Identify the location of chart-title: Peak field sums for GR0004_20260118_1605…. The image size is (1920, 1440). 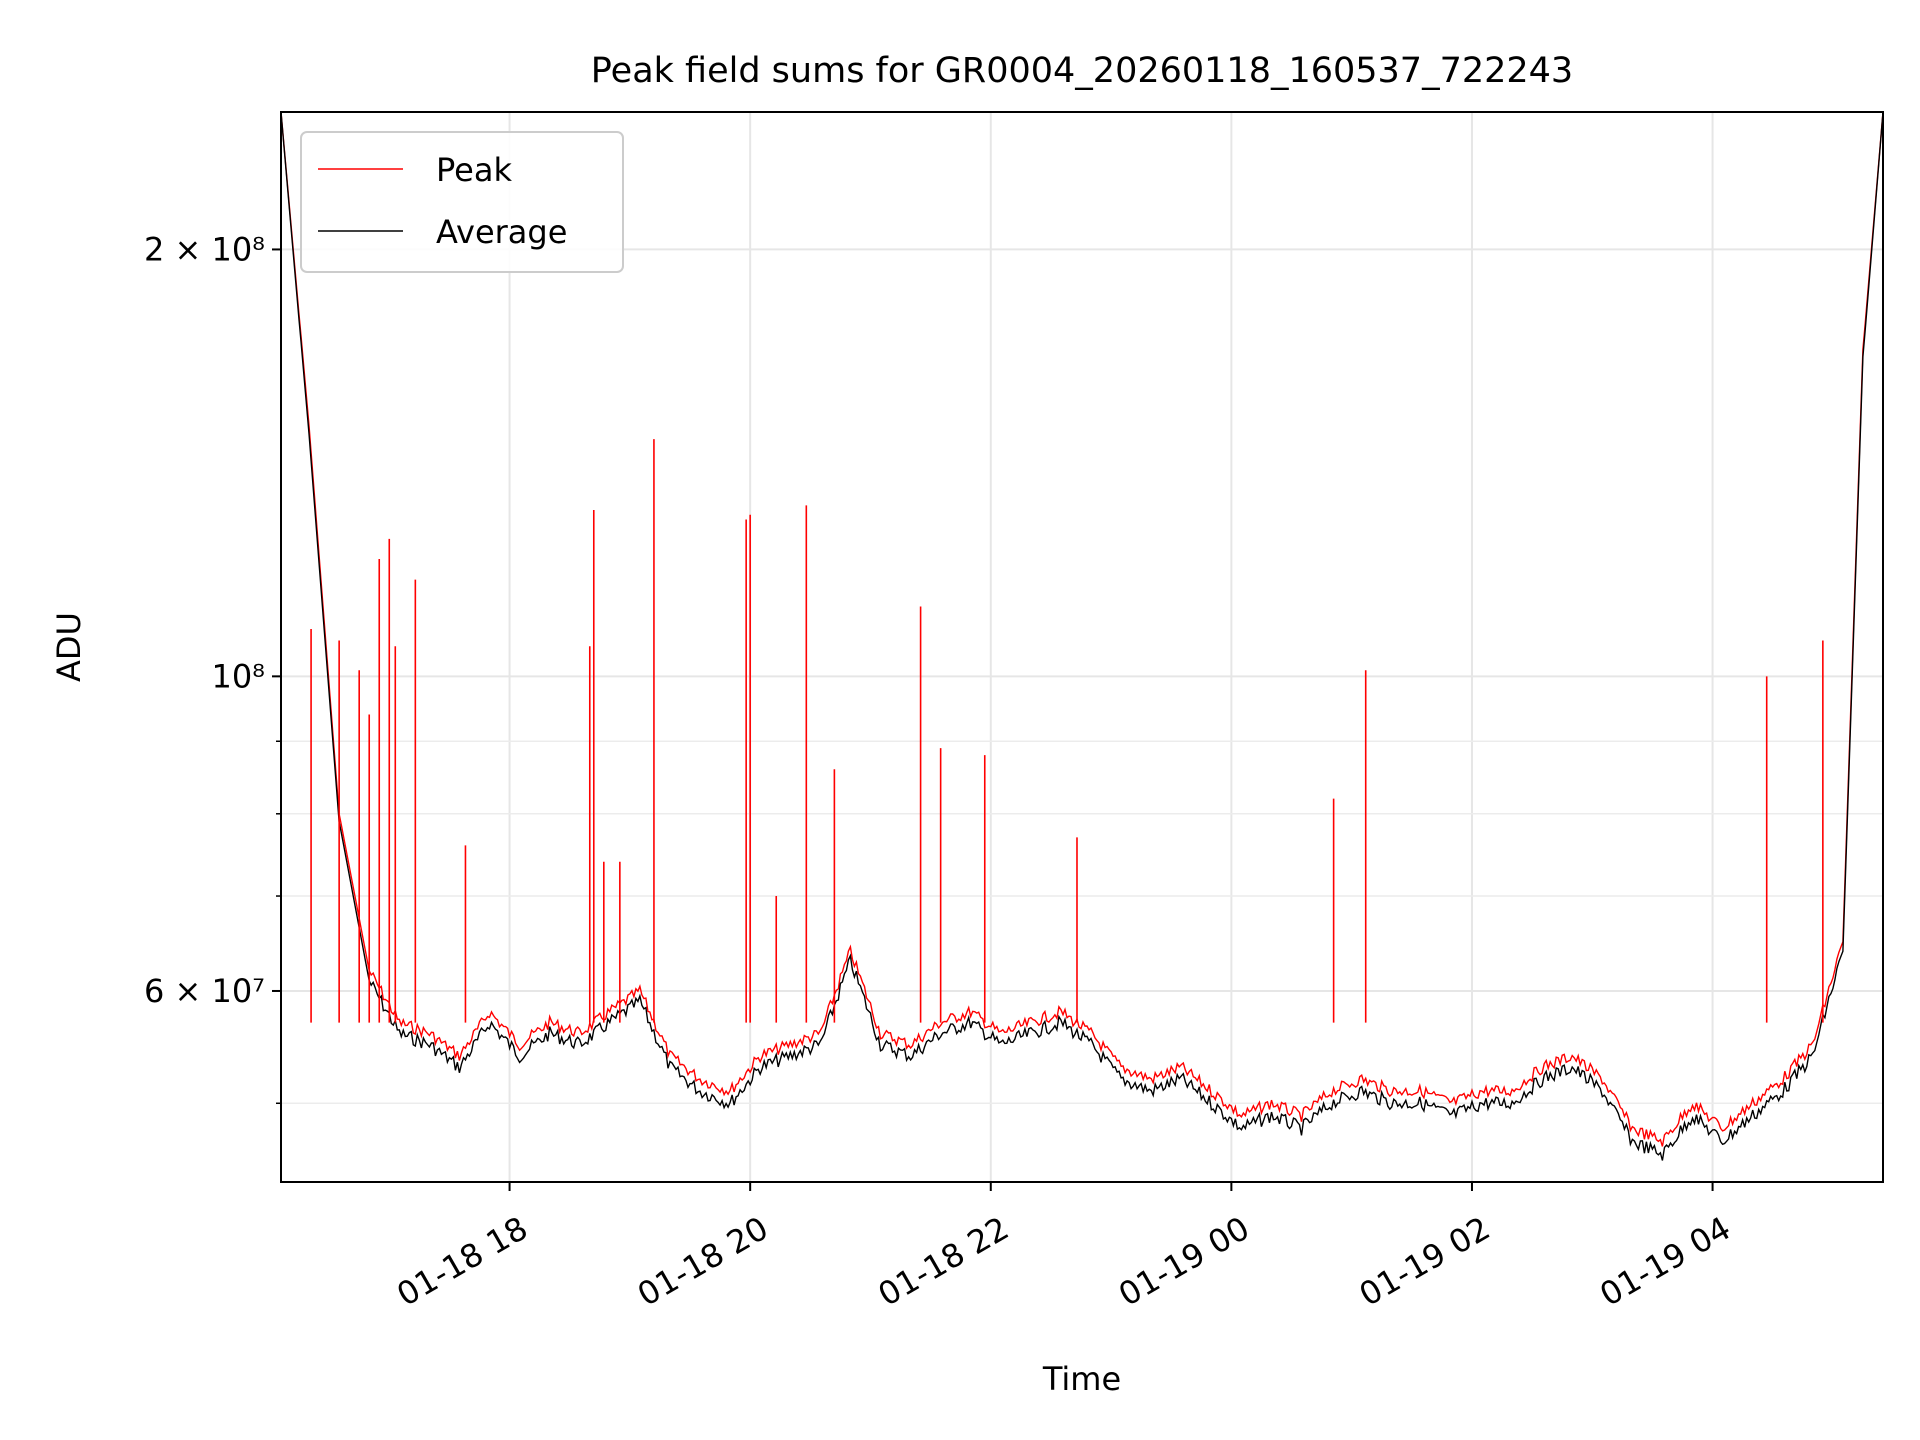
(1082, 71).